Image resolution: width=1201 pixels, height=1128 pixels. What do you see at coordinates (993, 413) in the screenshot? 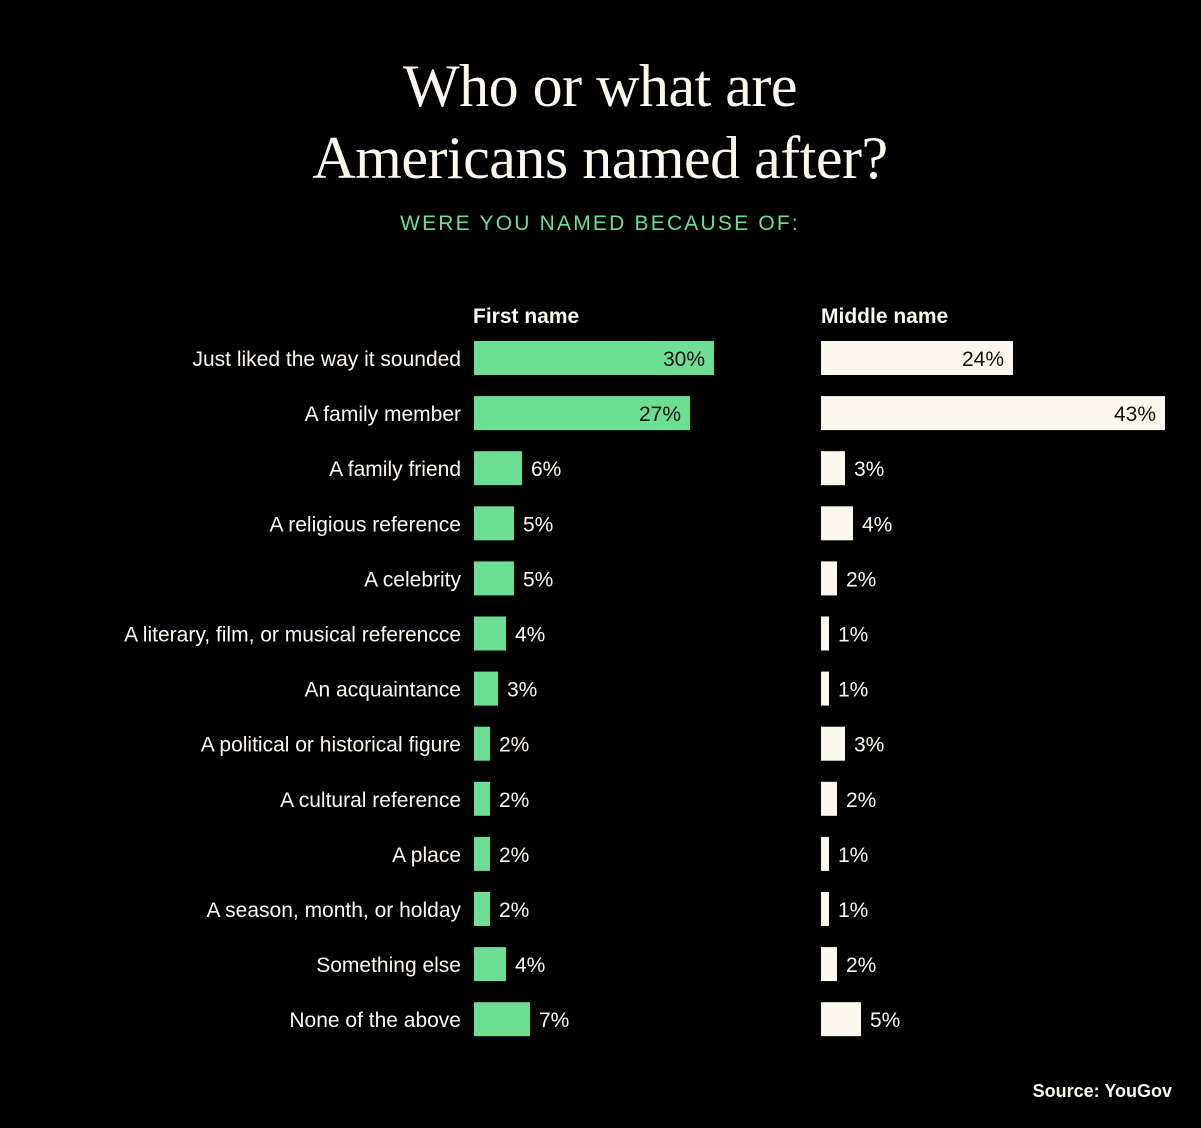
I see `middle-name-bar-a-family-member` at bounding box center [993, 413].